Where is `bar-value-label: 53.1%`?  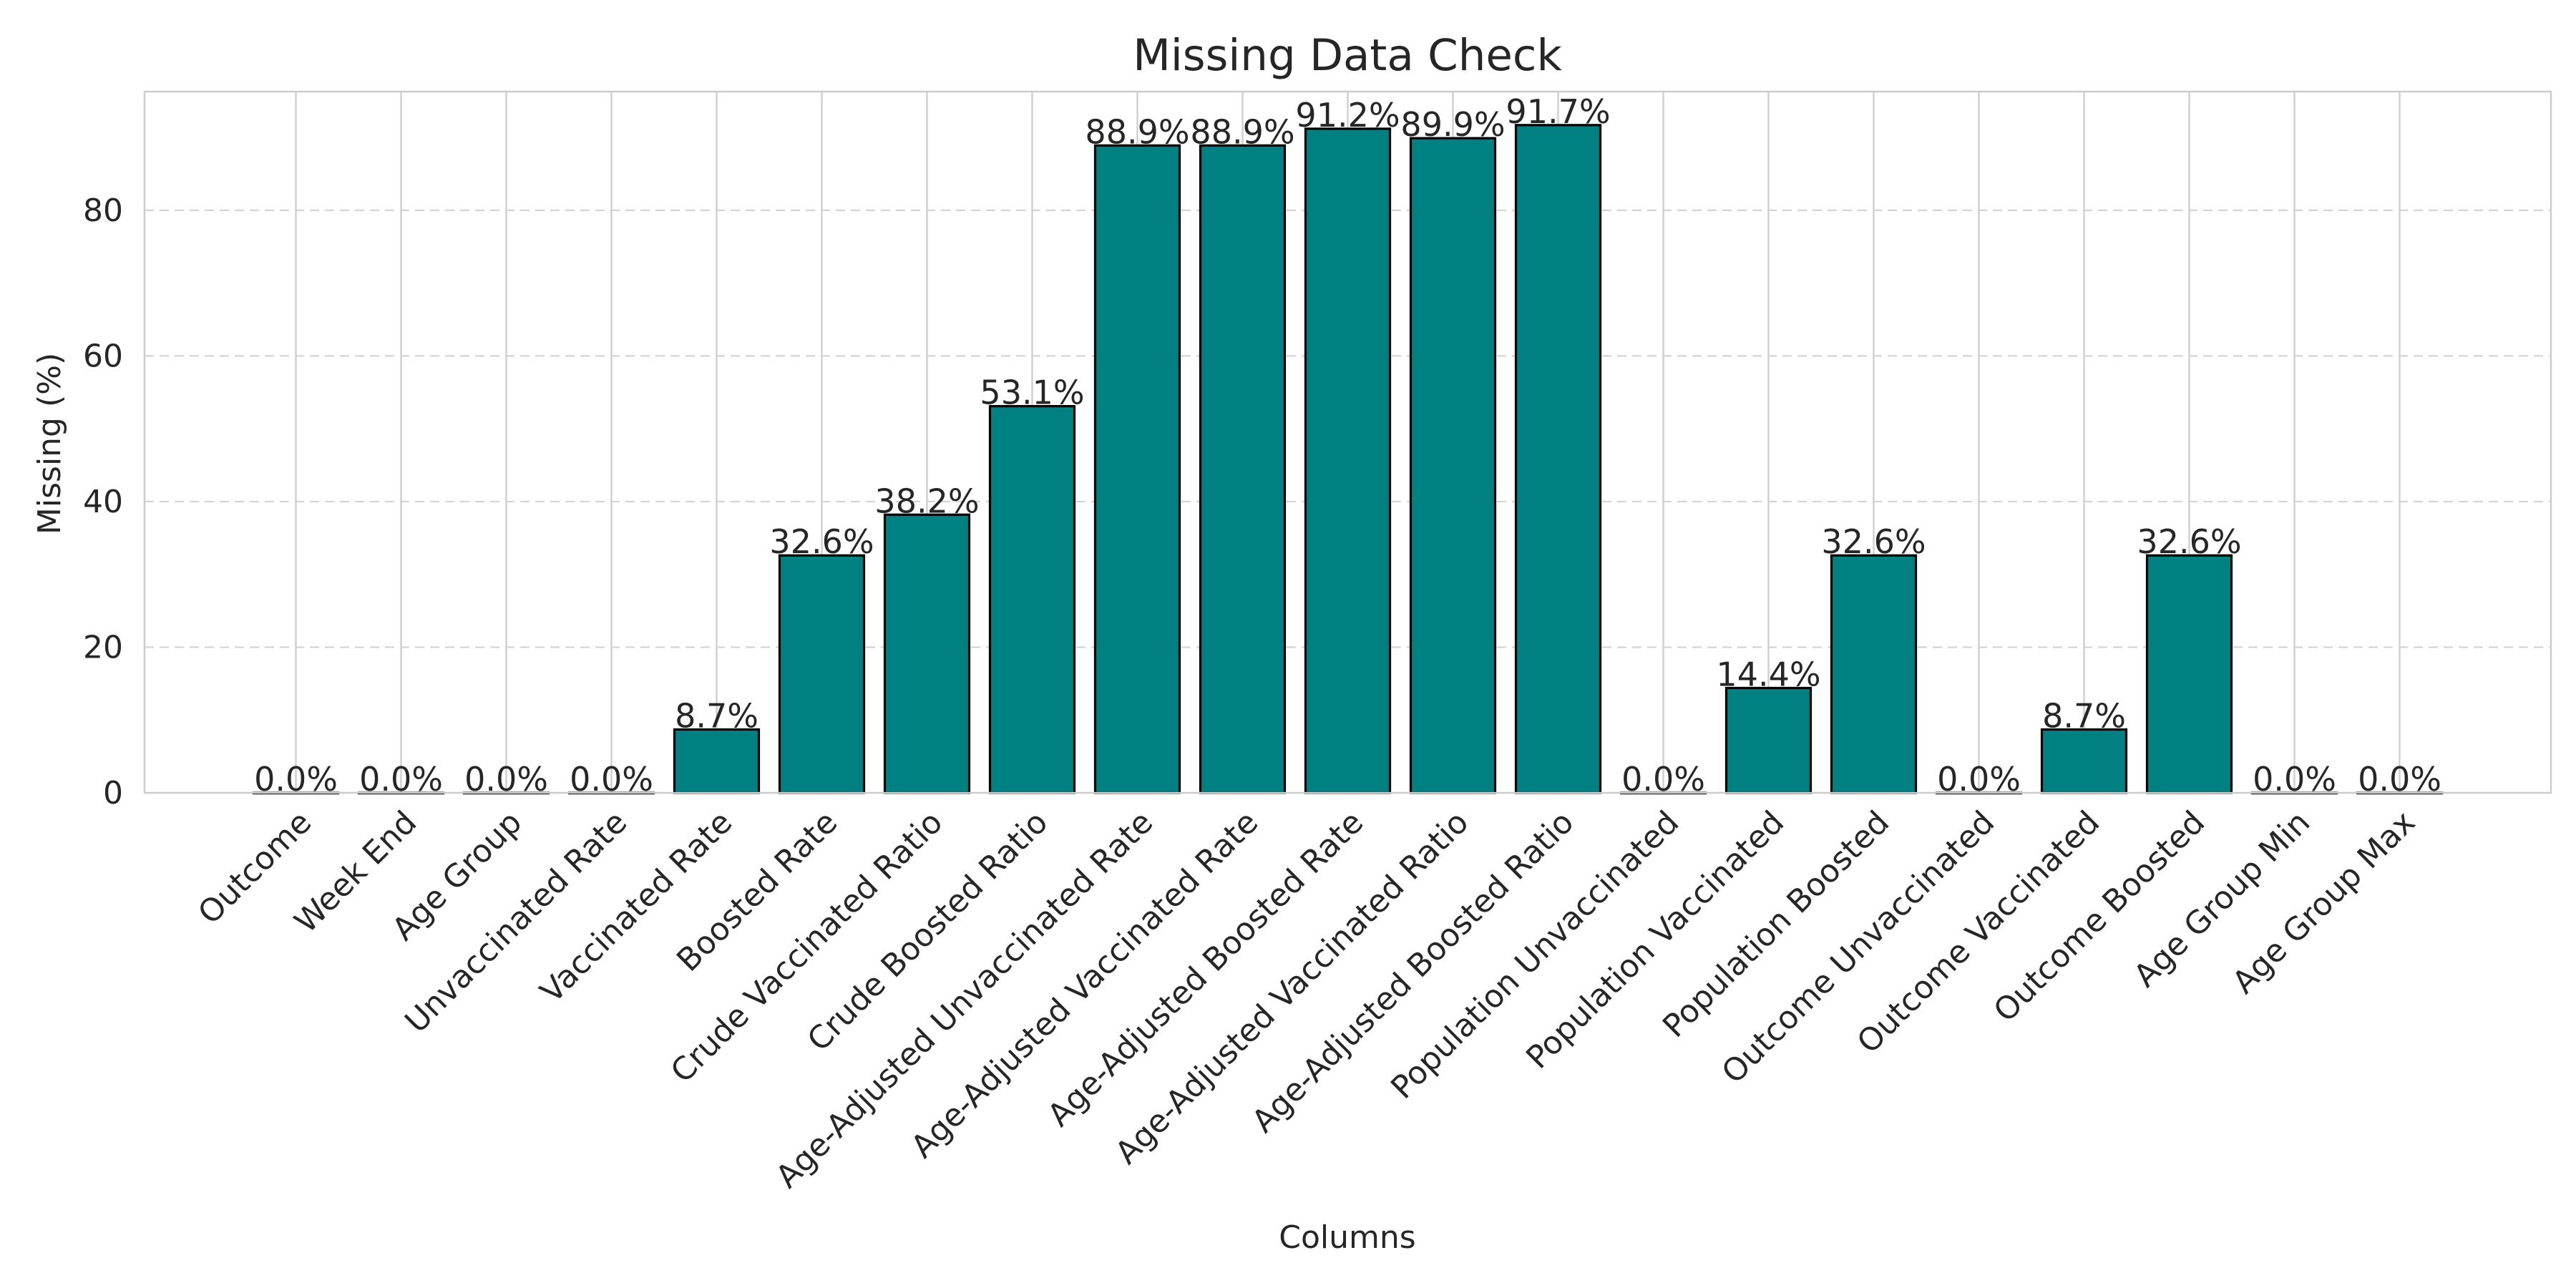
bar-value-label: 53.1% is located at coordinates (1032, 393).